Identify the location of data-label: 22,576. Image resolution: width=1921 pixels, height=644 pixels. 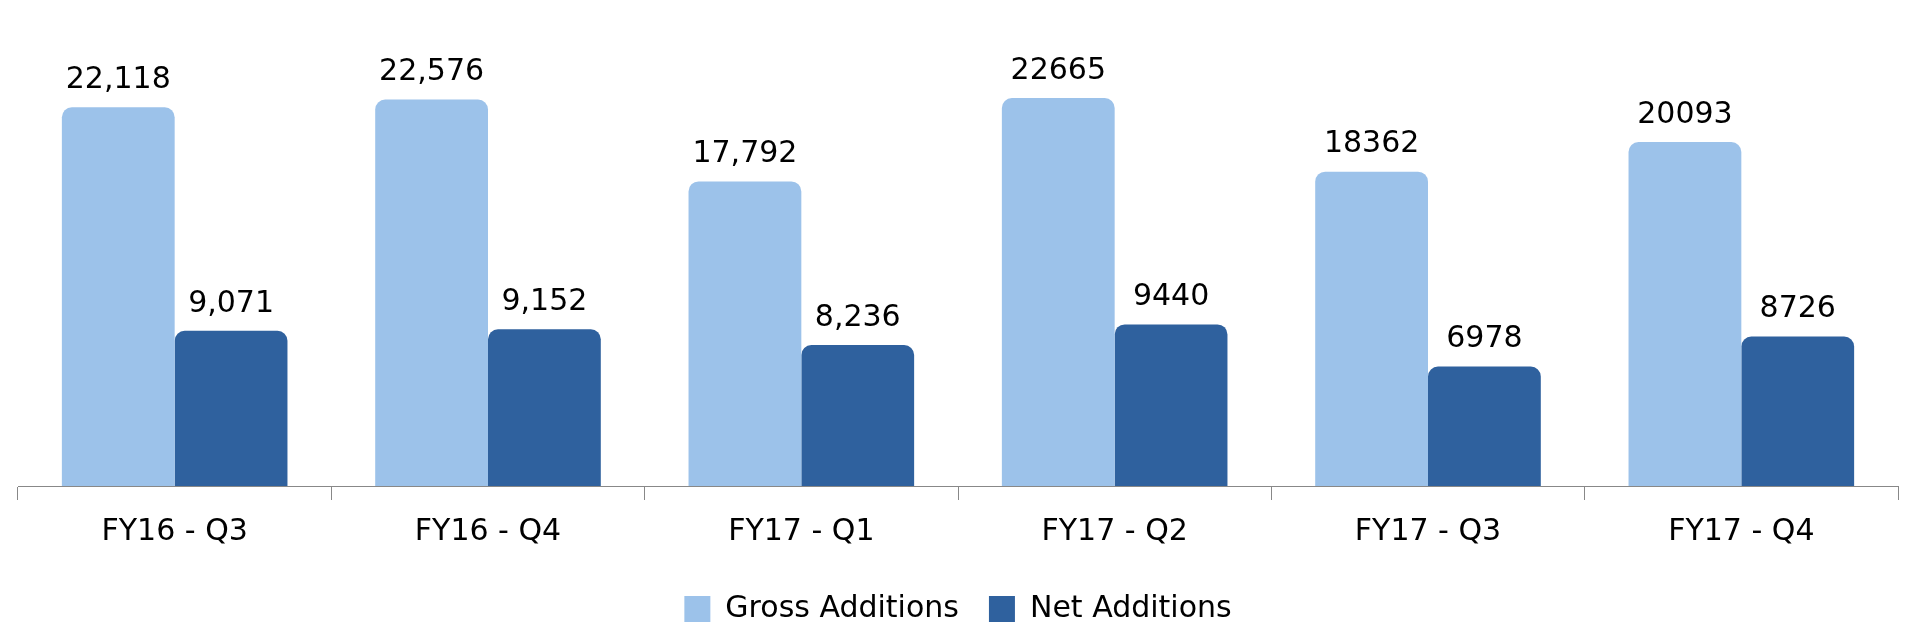
(432, 70).